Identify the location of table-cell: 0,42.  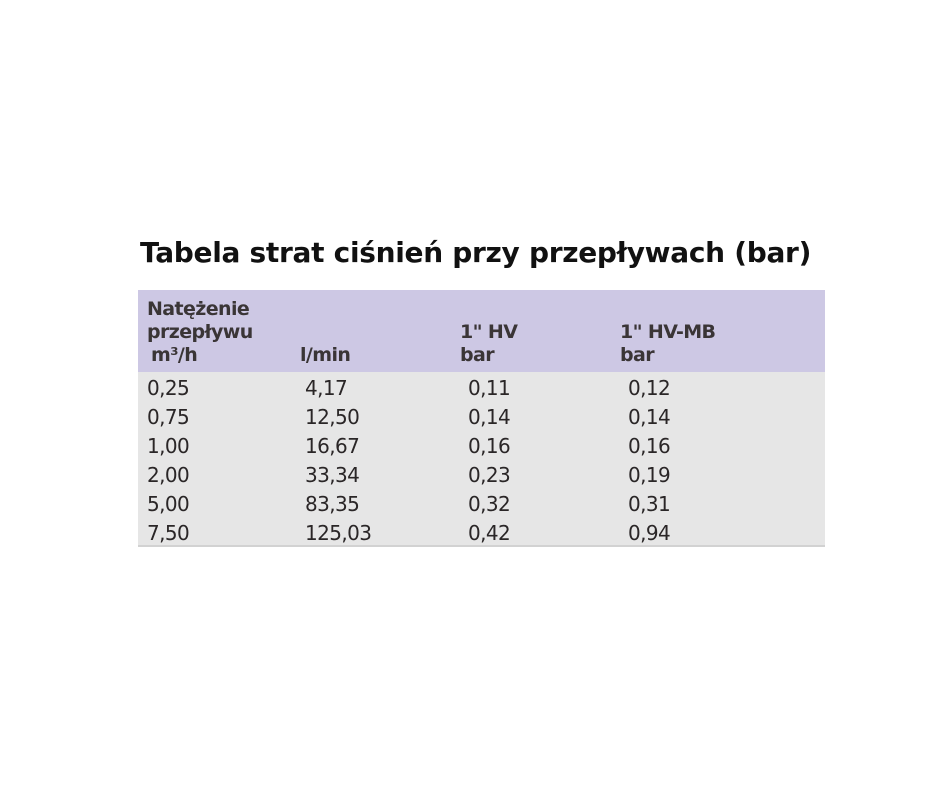
(489, 533).